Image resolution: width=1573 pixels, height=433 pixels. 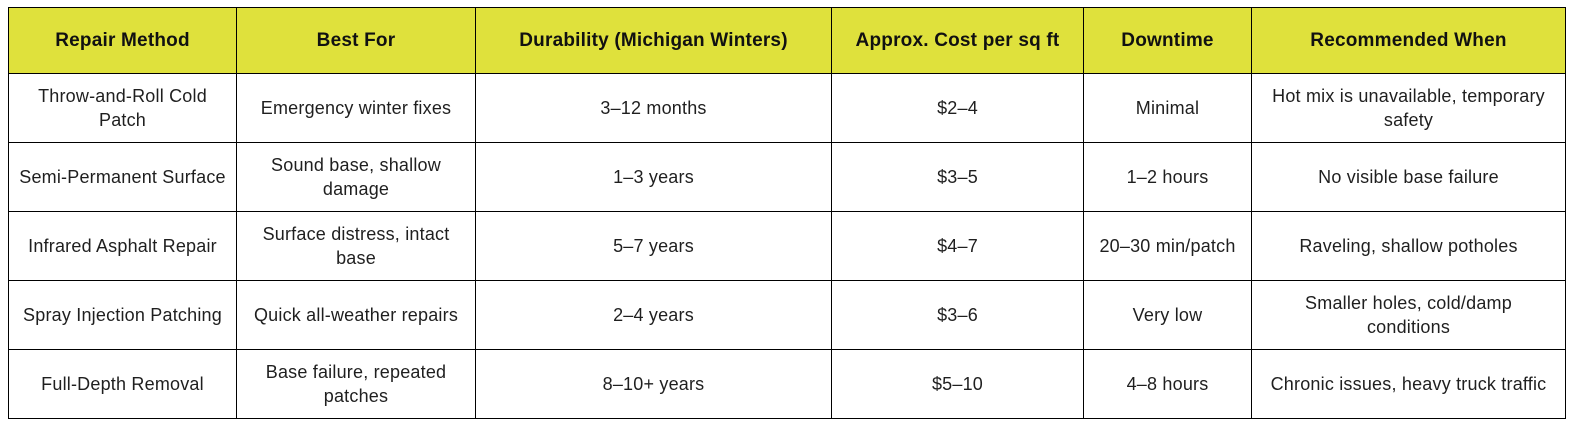 I want to click on cell-downtime: 1–2 hours, so click(x=1167, y=177).